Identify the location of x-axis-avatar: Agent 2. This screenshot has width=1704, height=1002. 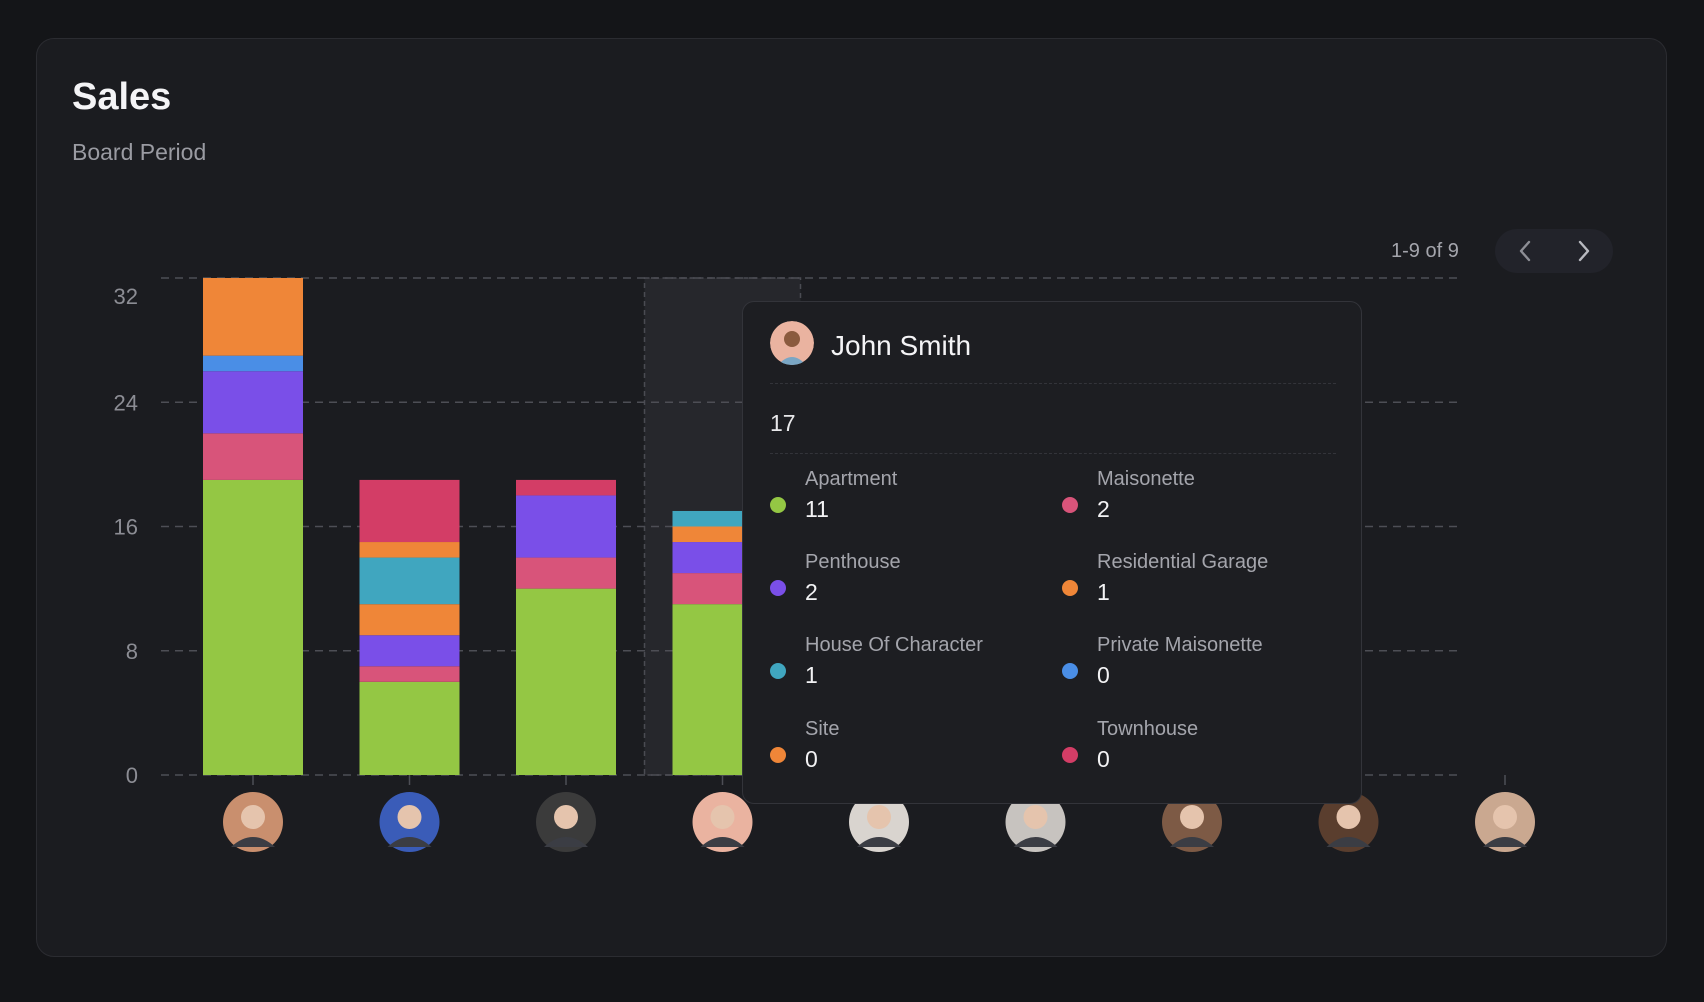
(409, 822).